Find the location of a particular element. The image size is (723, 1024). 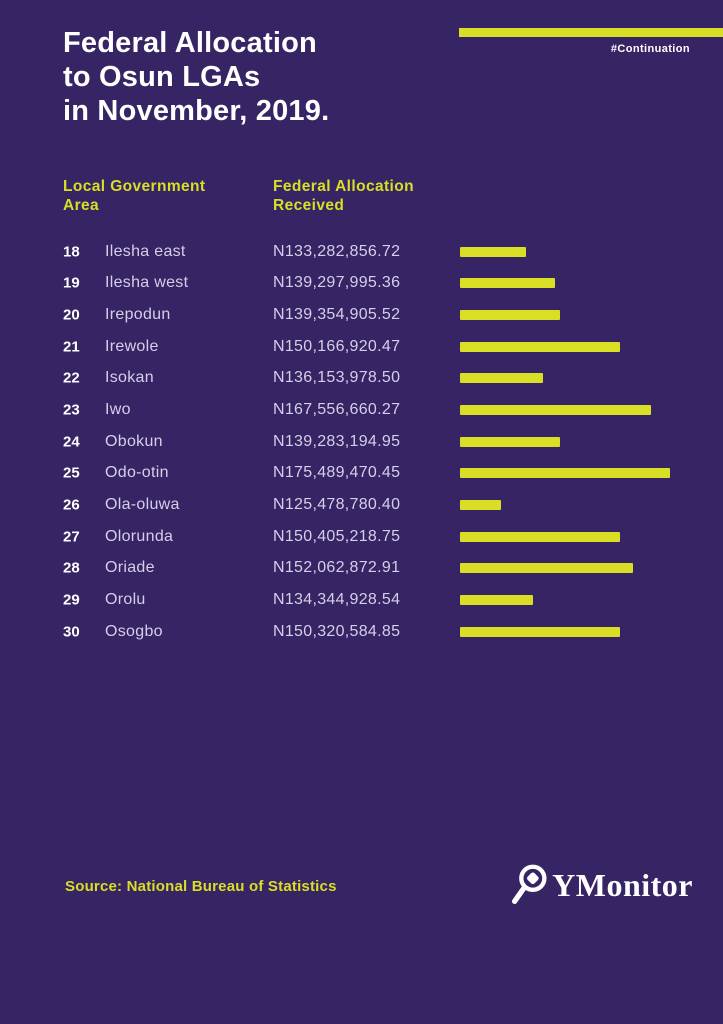

table-row: 24 Obokun N139,283,194.95 is located at coordinates (361, 442).